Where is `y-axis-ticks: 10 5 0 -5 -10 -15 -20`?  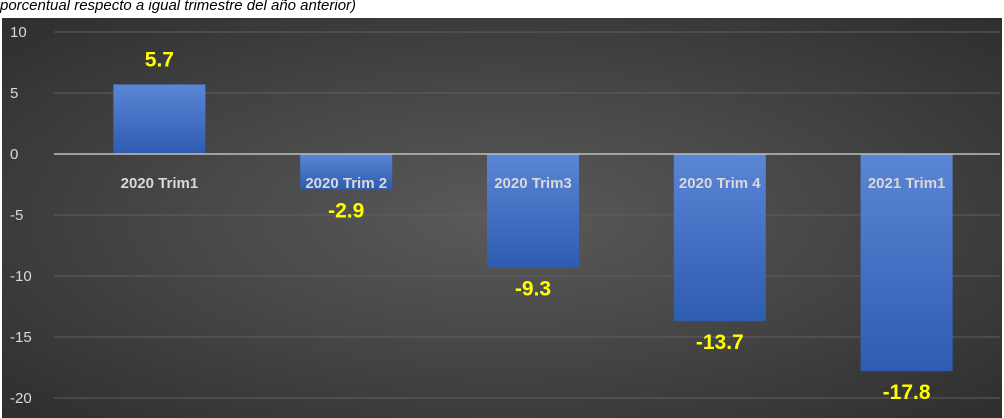 y-axis-ticks: 10 5 0 -5 -10 -15 -20 is located at coordinates (21, 215).